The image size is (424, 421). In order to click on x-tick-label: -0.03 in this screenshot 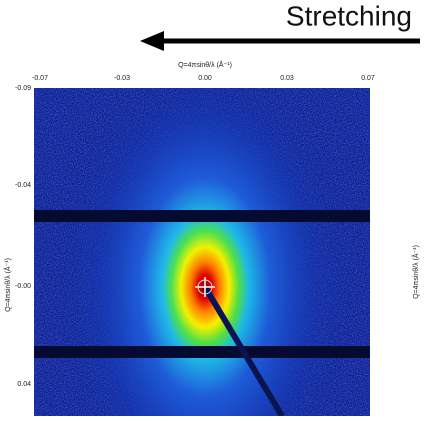, I will do `click(122, 78)`.